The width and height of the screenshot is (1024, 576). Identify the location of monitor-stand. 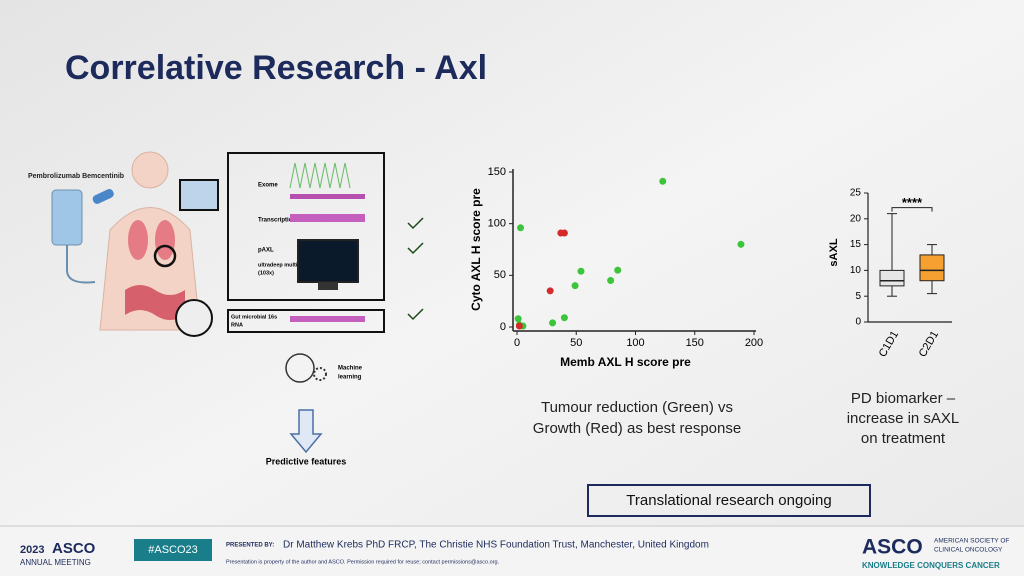
(328, 286).